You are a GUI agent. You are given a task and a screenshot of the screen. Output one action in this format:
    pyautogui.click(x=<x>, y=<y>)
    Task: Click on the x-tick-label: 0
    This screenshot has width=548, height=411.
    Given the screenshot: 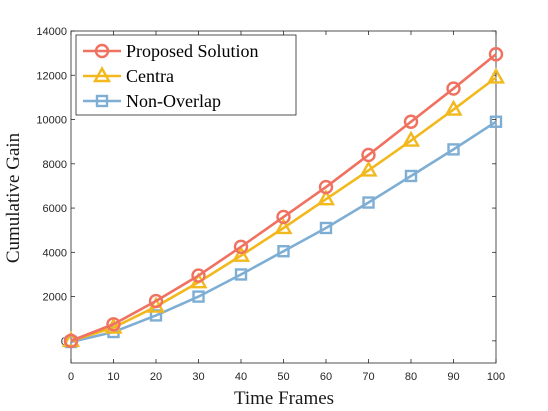 What is the action you would take?
    pyautogui.click(x=71, y=377)
    